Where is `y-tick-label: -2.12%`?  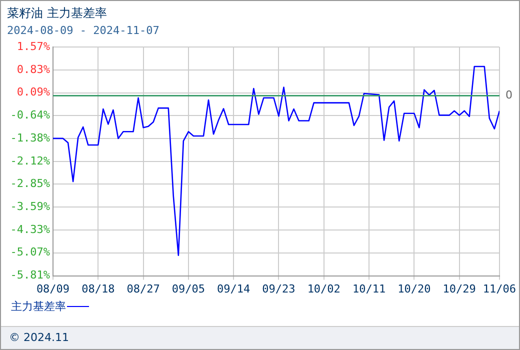 y-tick-label: -2.12% is located at coordinates (30, 161).